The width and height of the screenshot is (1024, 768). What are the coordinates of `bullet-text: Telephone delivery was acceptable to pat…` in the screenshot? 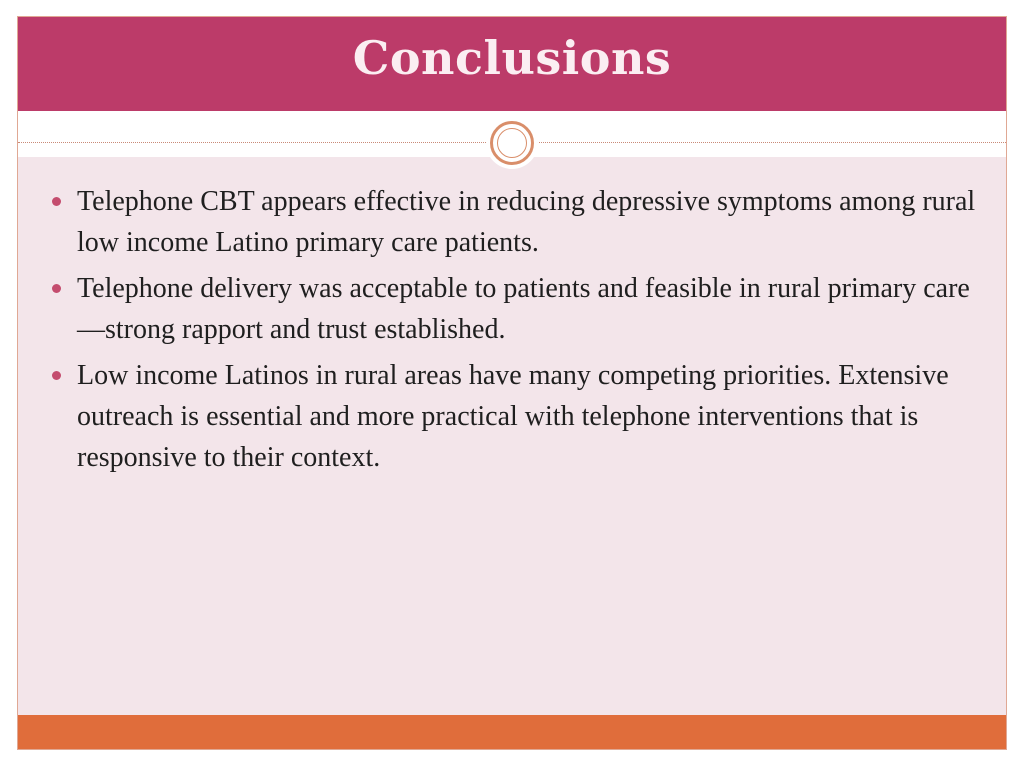 It's located at (523, 309).